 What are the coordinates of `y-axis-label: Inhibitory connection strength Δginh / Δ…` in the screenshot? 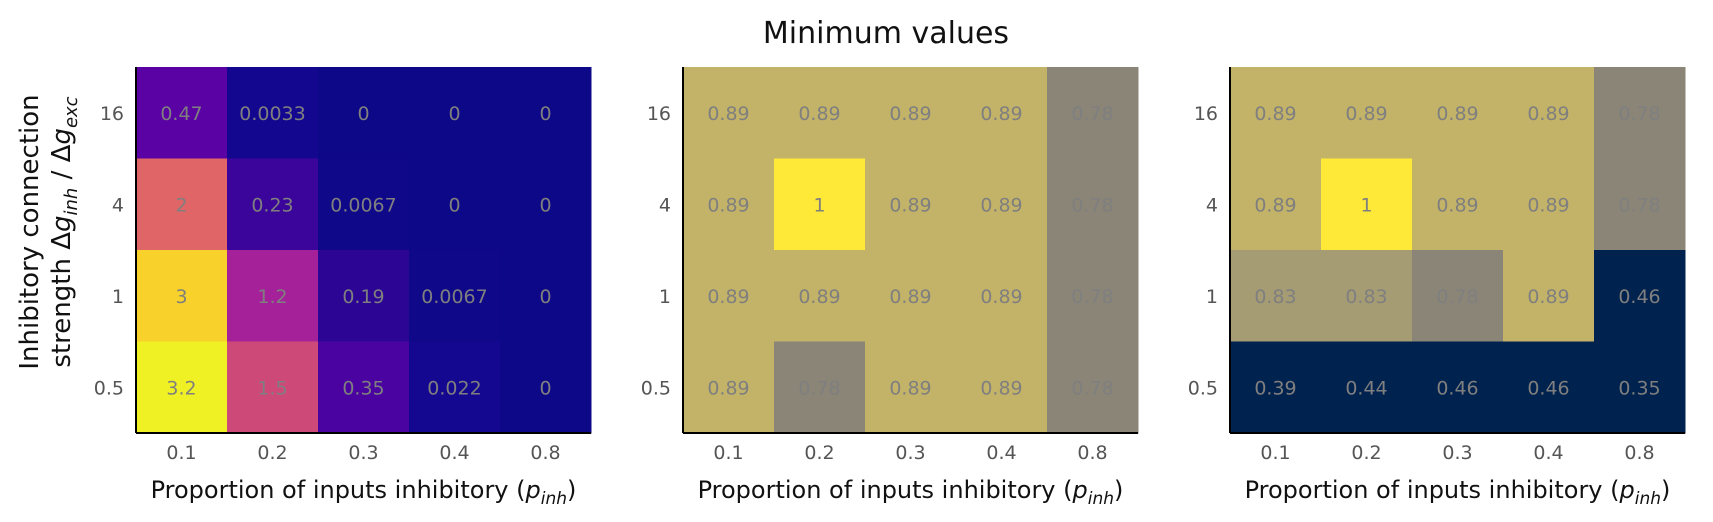 It's located at (48, 231).